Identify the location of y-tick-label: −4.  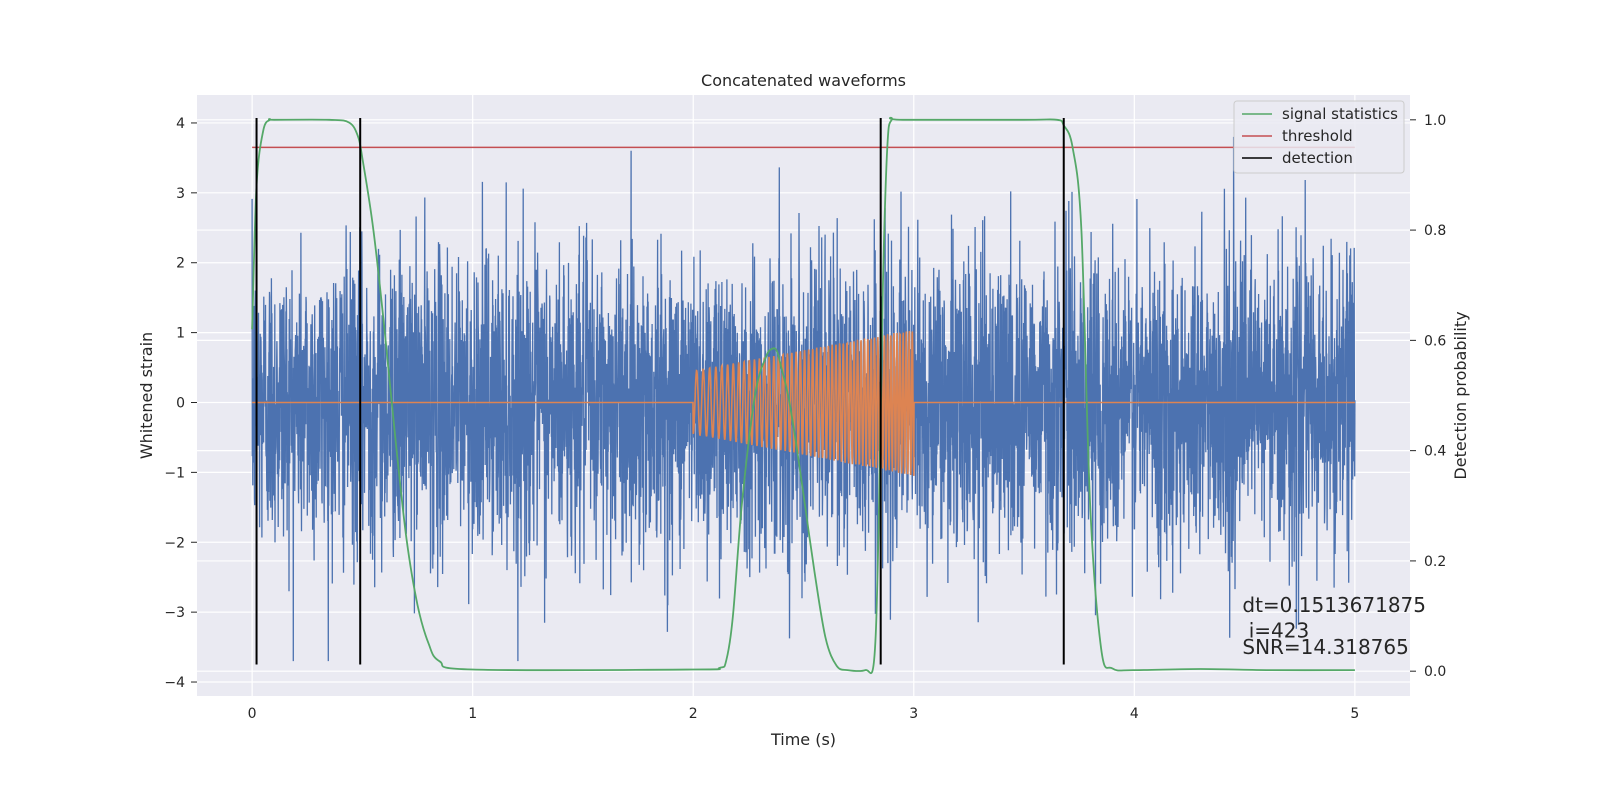
(174, 683).